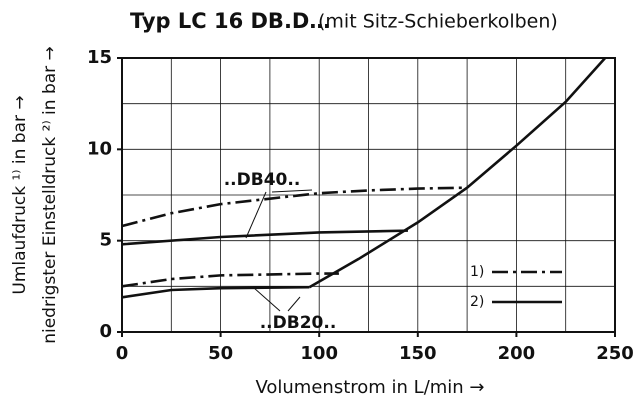 This screenshot has width=637, height=408. Describe the element at coordinates (615, 353) in the screenshot. I see `x-tick-label: 250` at that location.